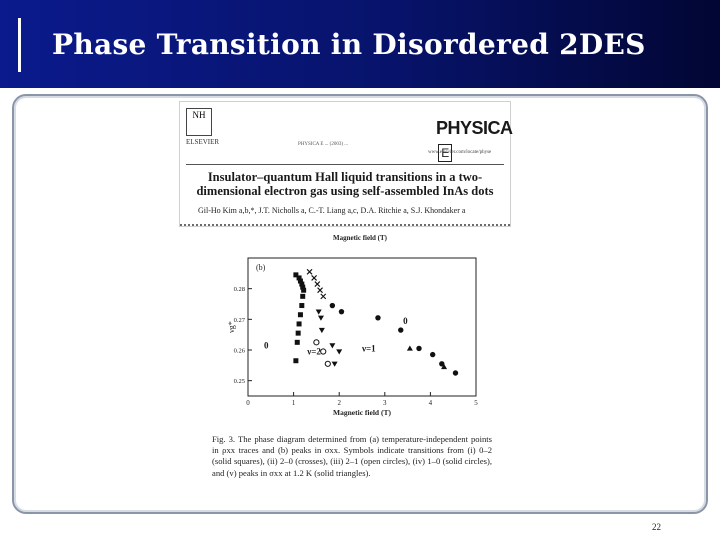  I want to click on paper-divider, so click(345, 164).